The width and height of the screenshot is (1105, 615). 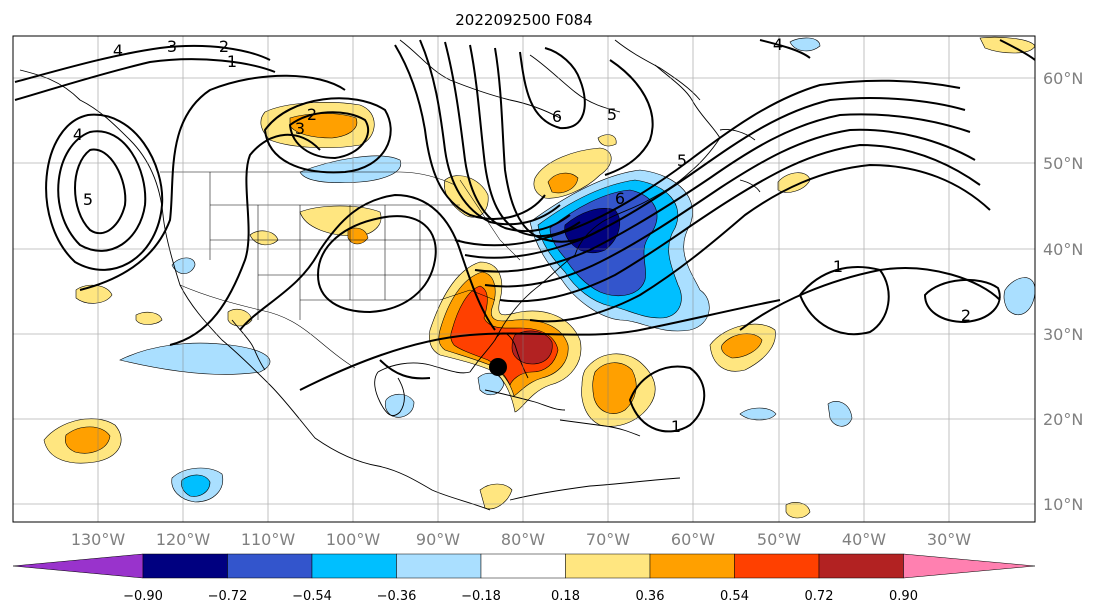 What do you see at coordinates (183, 539) in the screenshot?
I see `lon-tick-label: 120°W` at bounding box center [183, 539].